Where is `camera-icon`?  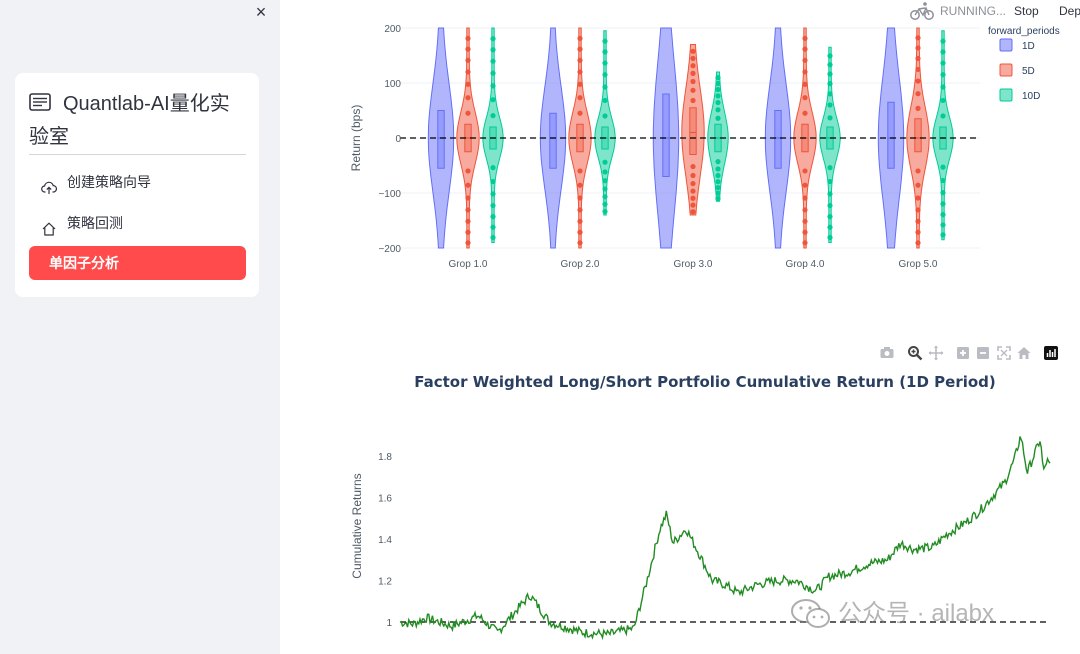 camera-icon is located at coordinates (887, 353).